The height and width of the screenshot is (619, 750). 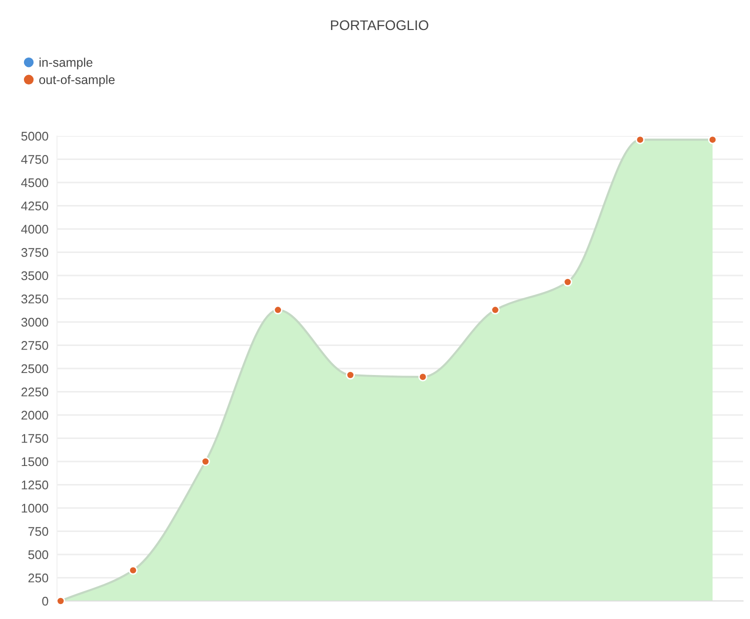 What do you see at coordinates (38, 531) in the screenshot?
I see `y-tick-label: 750` at bounding box center [38, 531].